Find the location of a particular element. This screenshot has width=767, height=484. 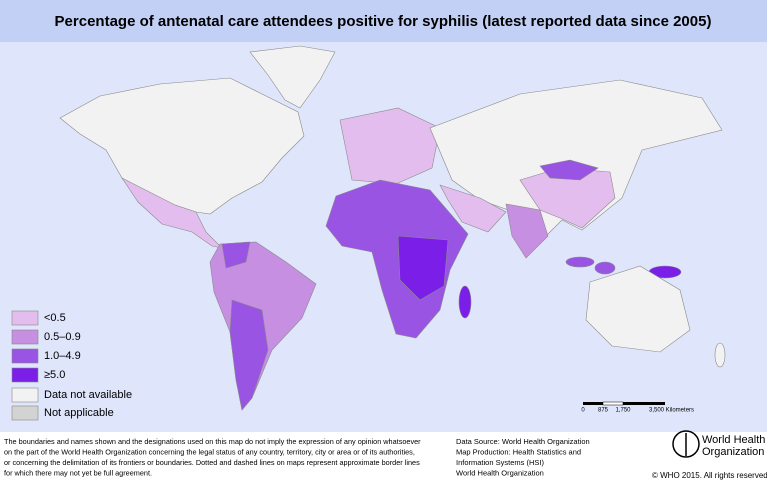

copyright: © WHO 2015. All rights reserved. is located at coordinates (709, 475).